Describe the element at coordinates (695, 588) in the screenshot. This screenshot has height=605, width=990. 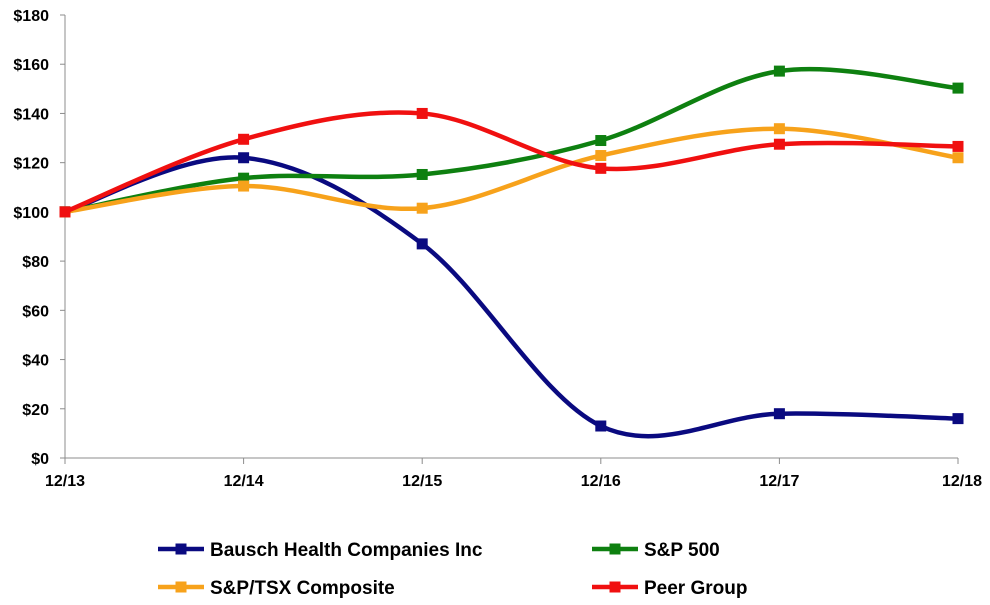
I see `legend-label: Peer Group` at that location.